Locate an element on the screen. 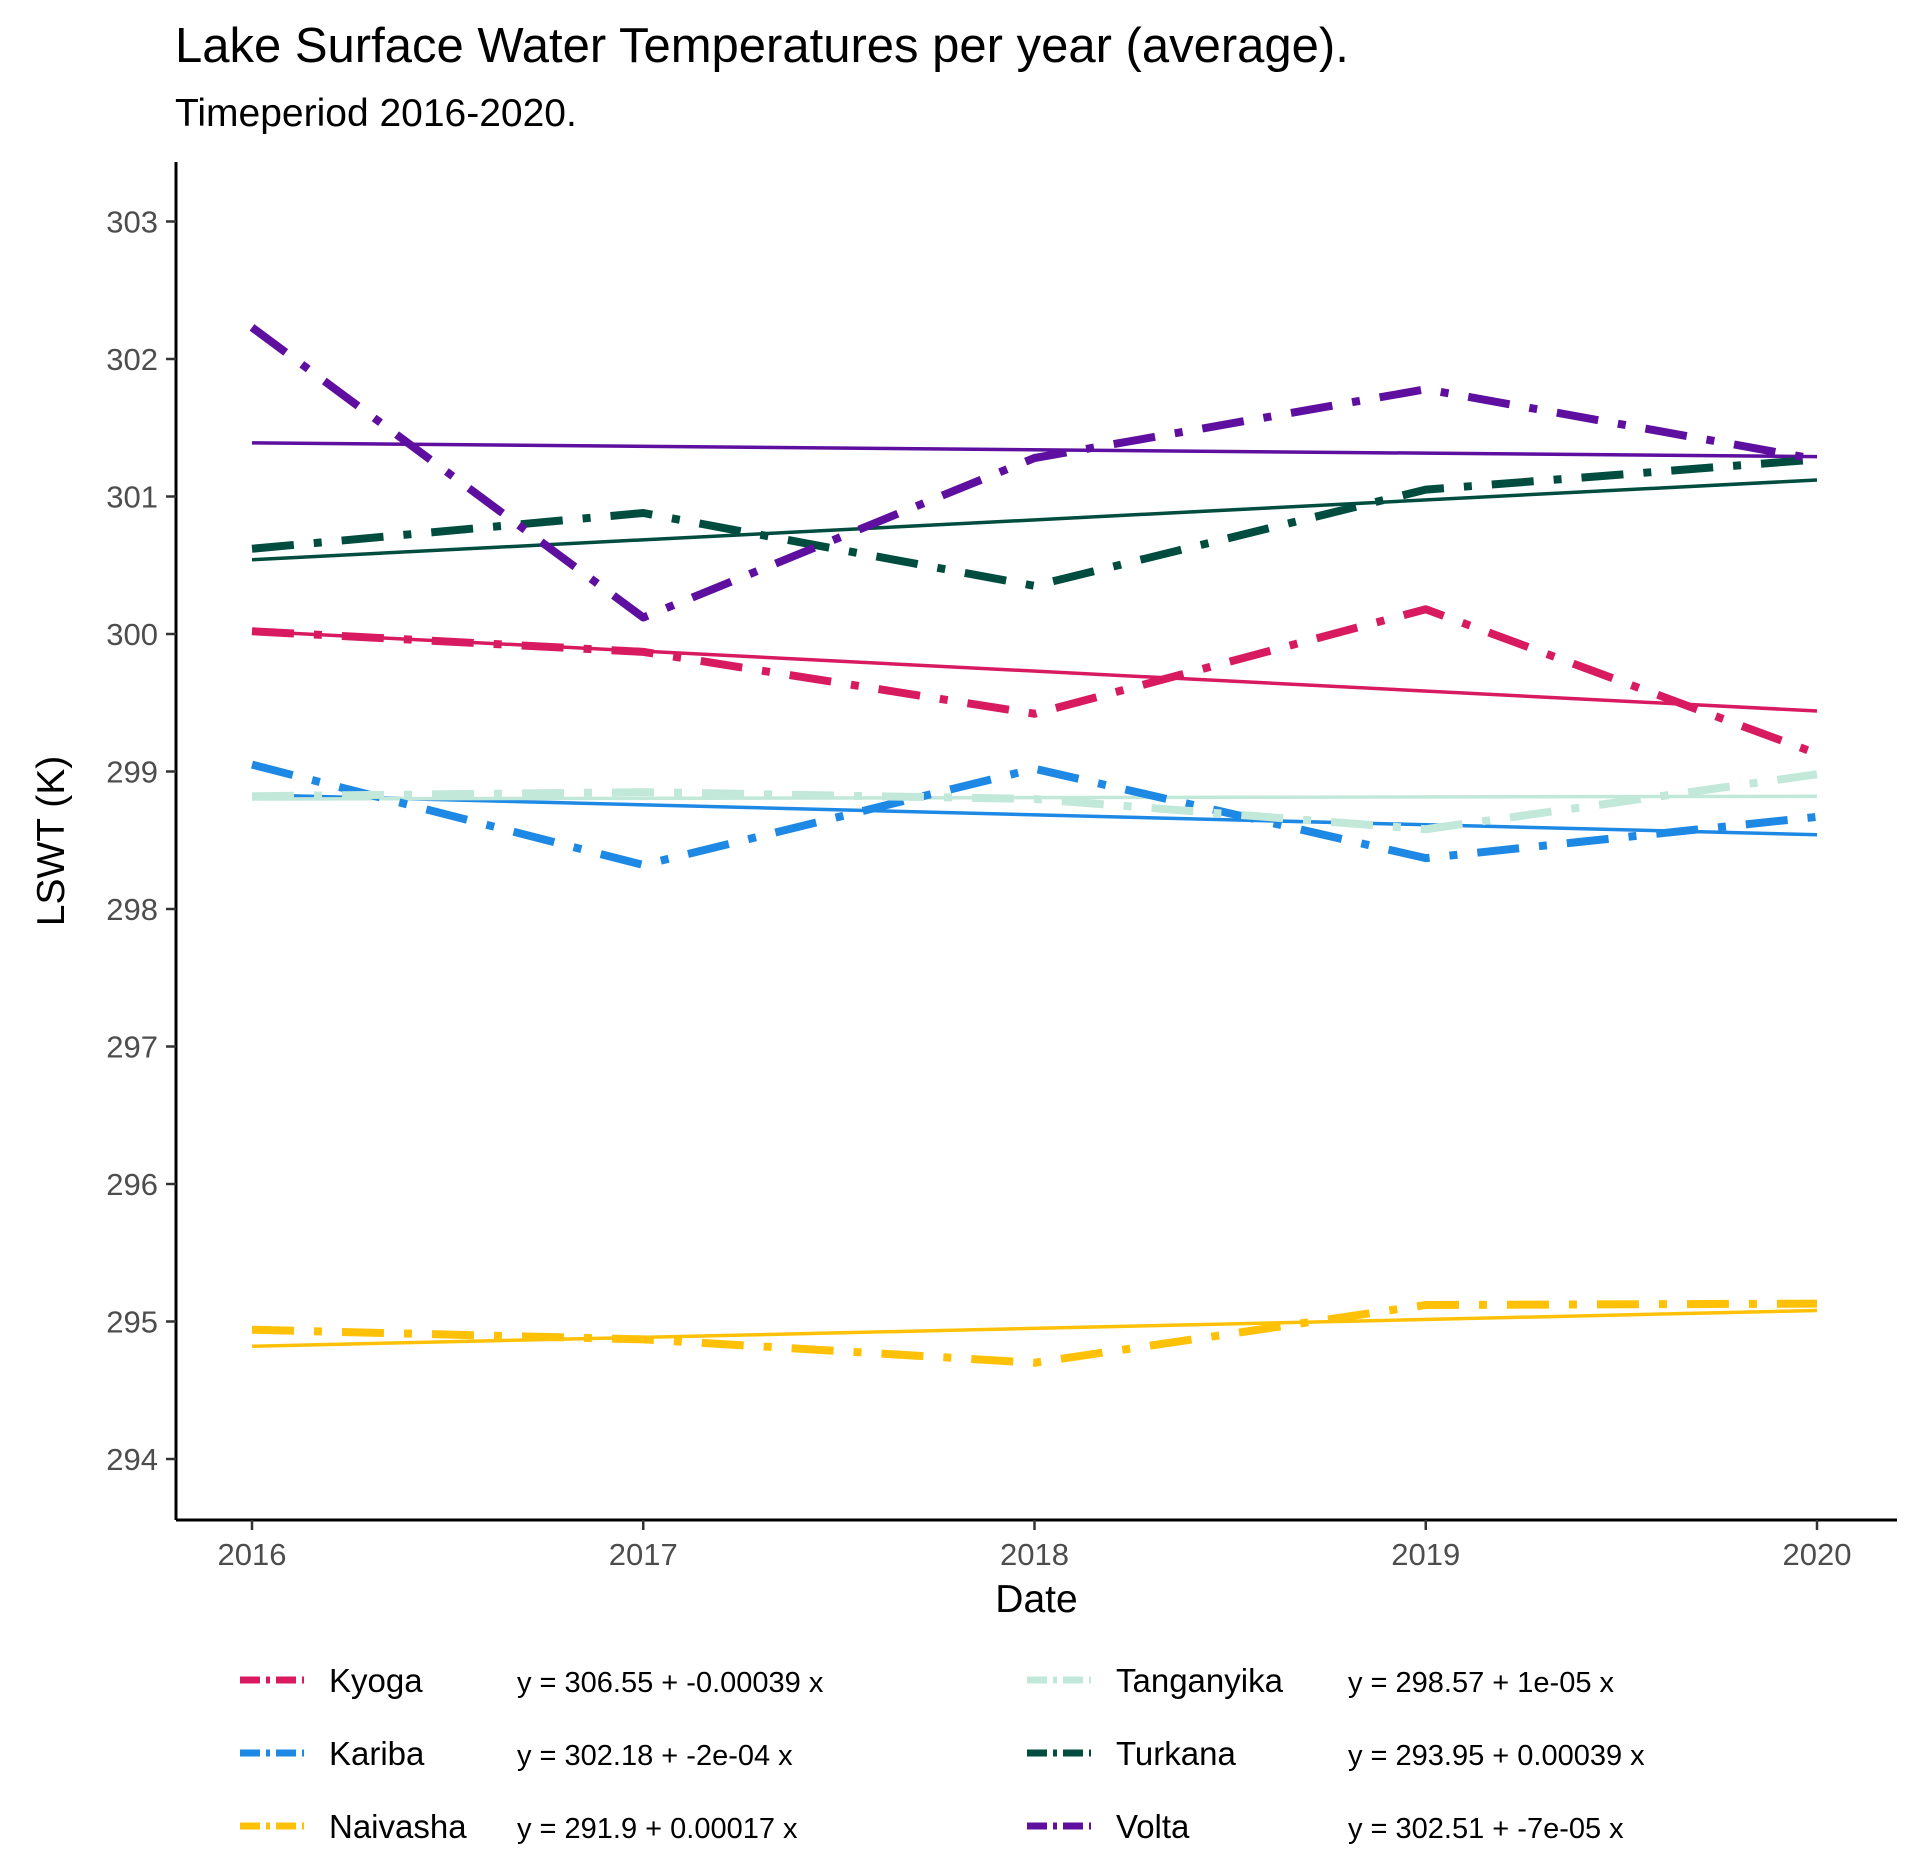 This screenshot has width=1912, height=1875. x-axis-title: Date is located at coordinates (1036, 1599).